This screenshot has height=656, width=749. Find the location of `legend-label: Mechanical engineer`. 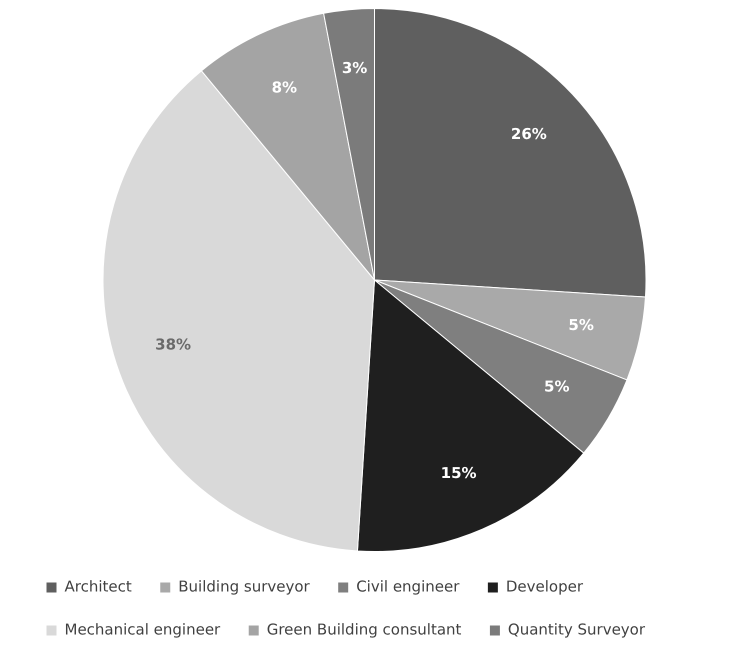

legend-label: Mechanical engineer is located at coordinates (143, 629).